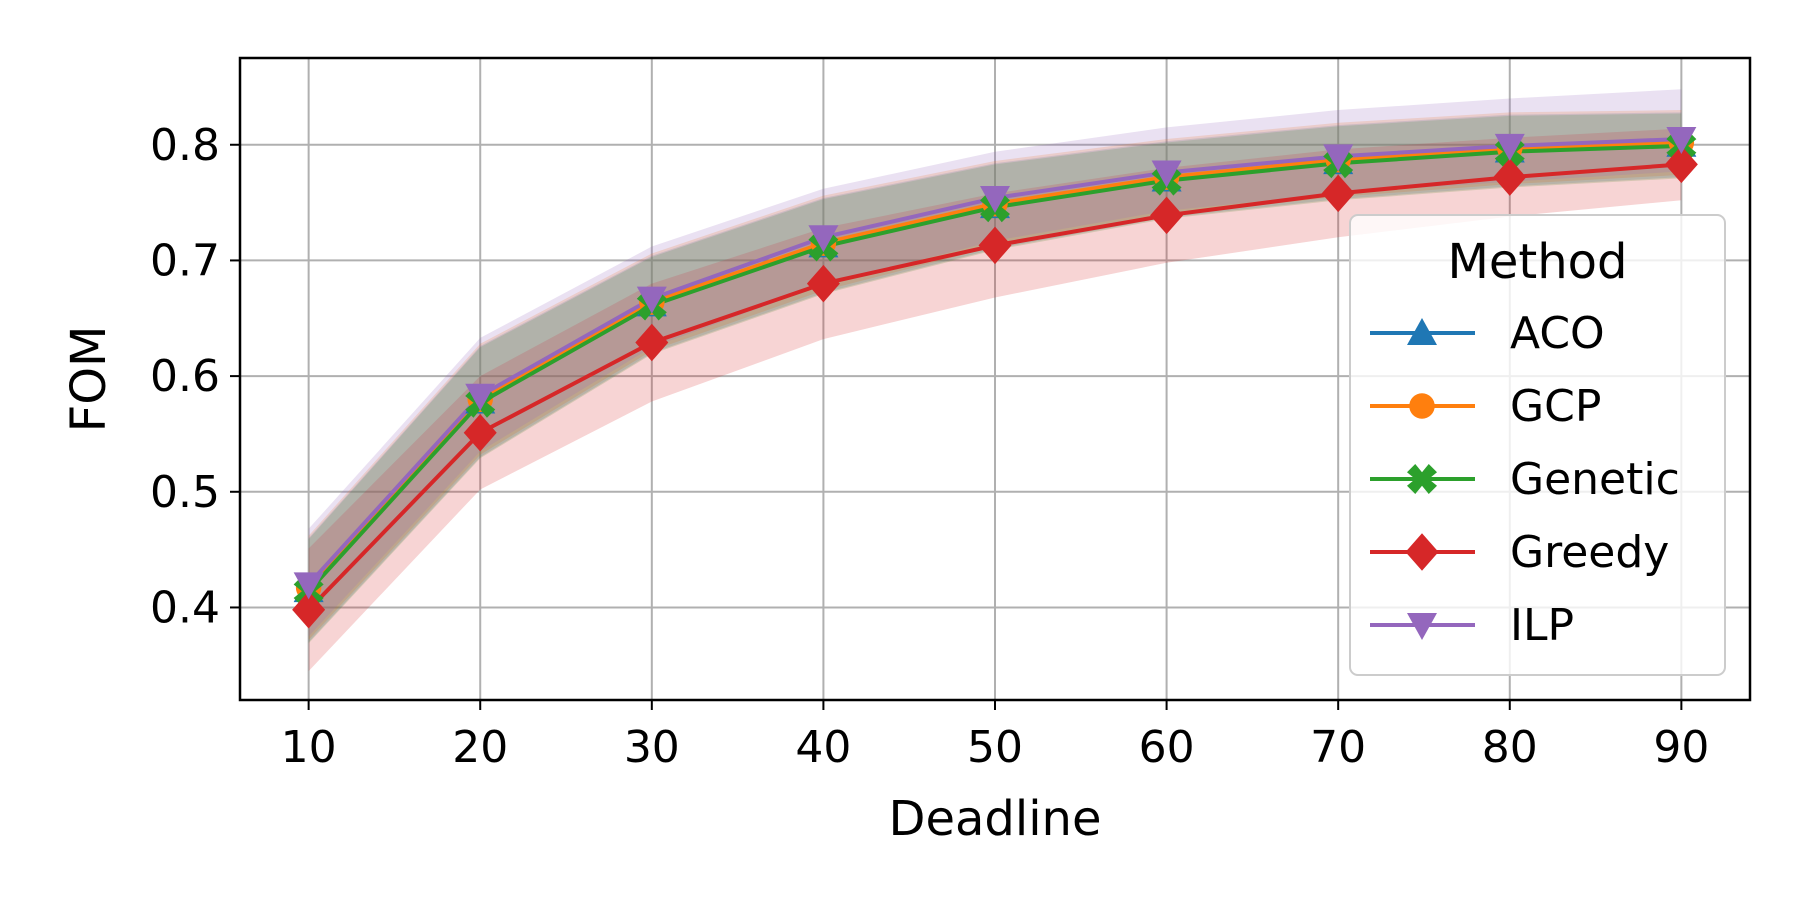  I want to click on legend-marker-genetic, so click(1422, 479).